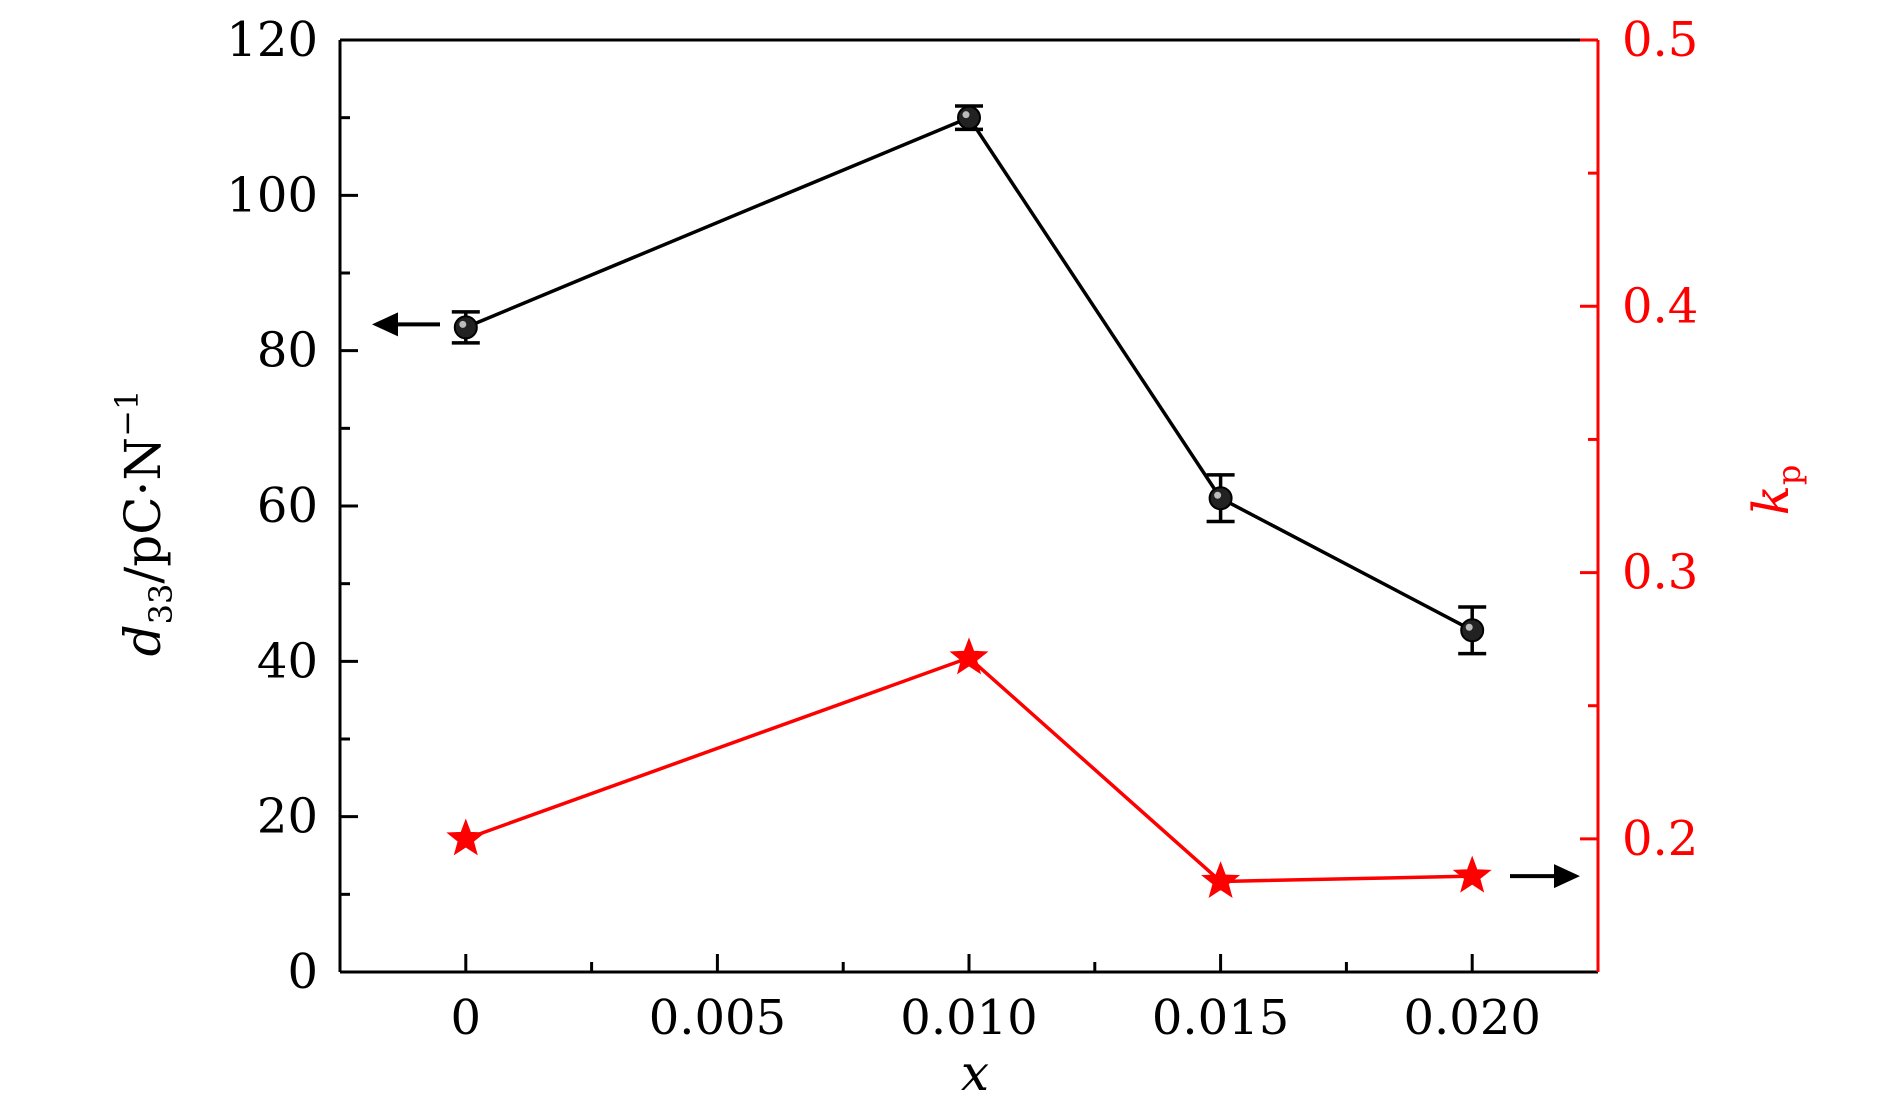  I want to click on left-axis-title-main: d, so click(143, 640).